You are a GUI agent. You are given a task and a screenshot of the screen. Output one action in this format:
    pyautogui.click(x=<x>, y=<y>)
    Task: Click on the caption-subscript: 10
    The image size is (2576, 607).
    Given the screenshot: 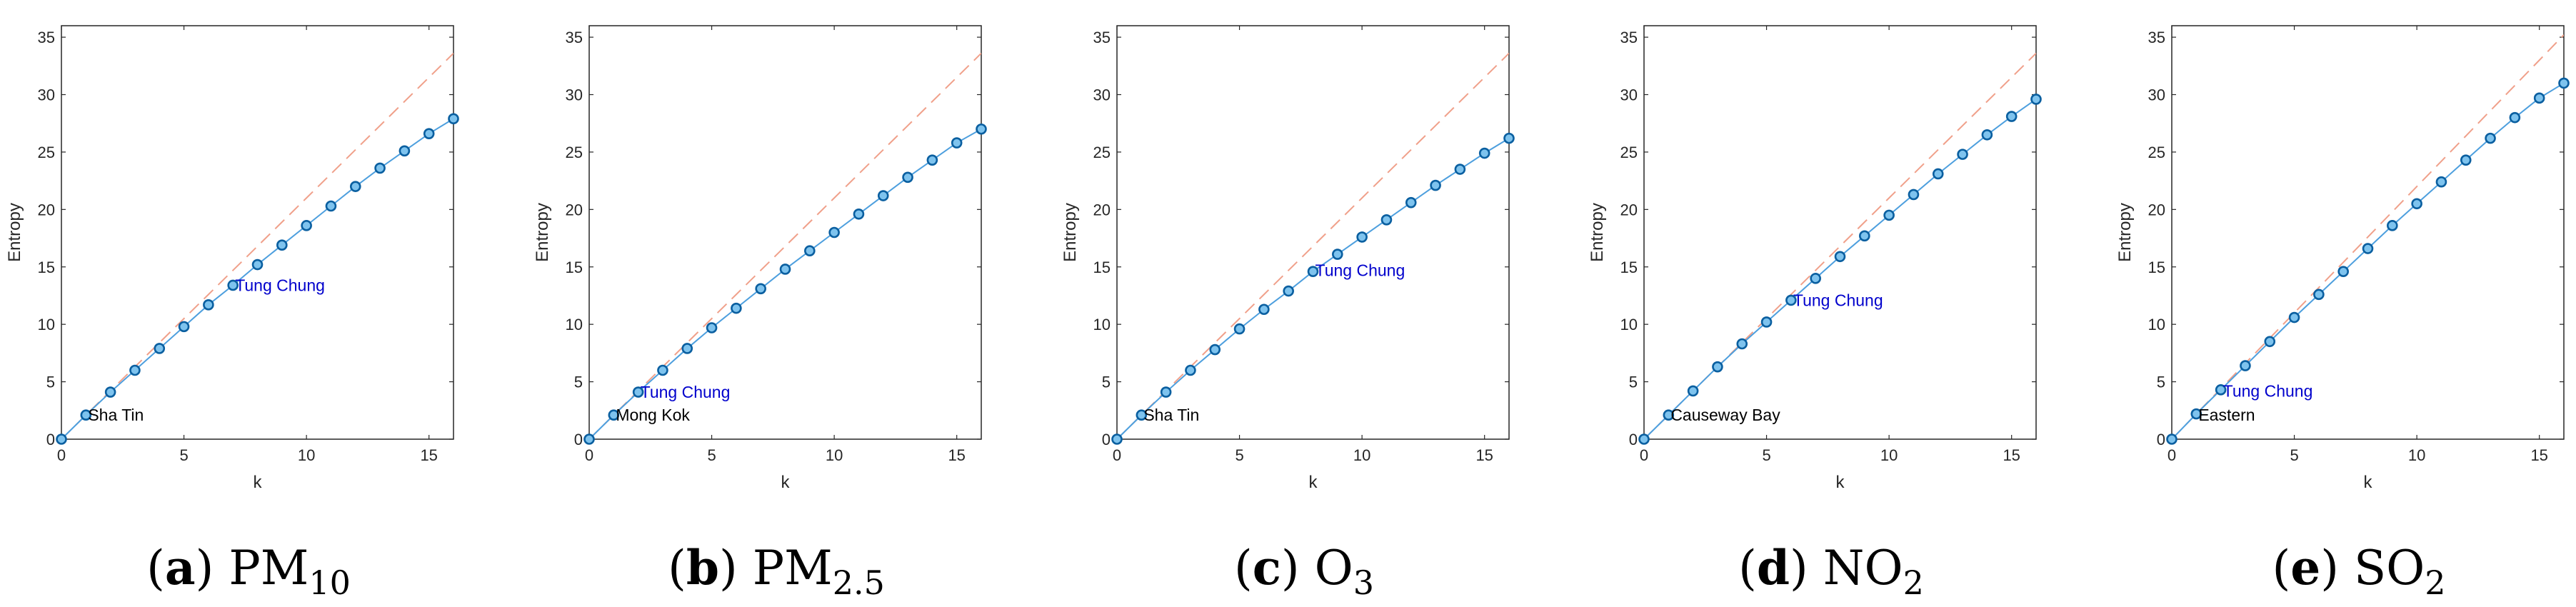 What is the action you would take?
    pyautogui.click(x=330, y=582)
    